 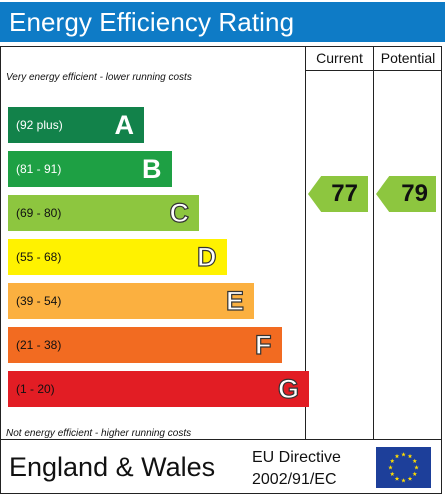 What do you see at coordinates (221, 467) in the screenshot?
I see `footer` at bounding box center [221, 467].